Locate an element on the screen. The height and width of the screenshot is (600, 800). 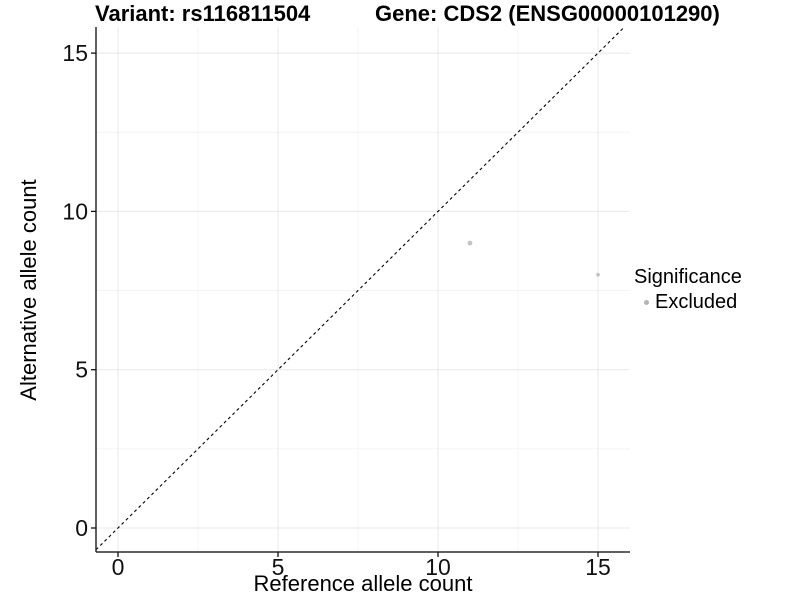
y-axis-title: Alternative allele count is located at coordinates (28, 290).